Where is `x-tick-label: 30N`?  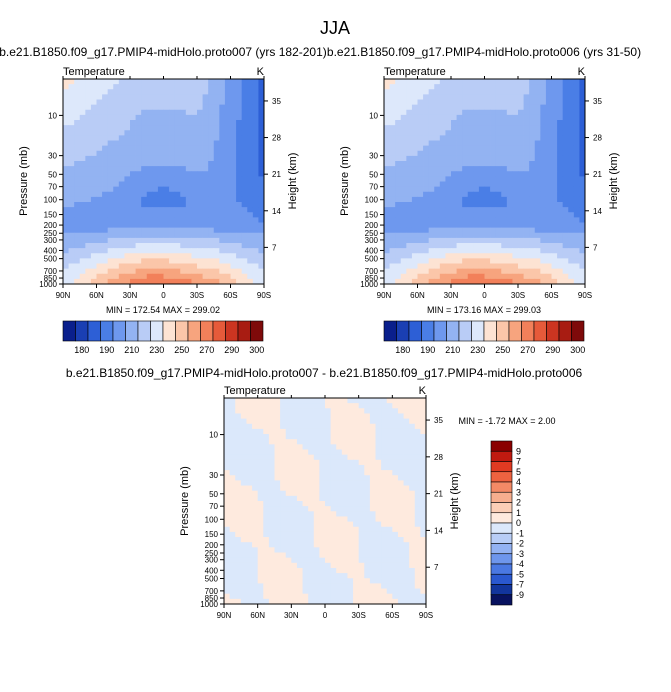 x-tick-label: 30N is located at coordinates (451, 295).